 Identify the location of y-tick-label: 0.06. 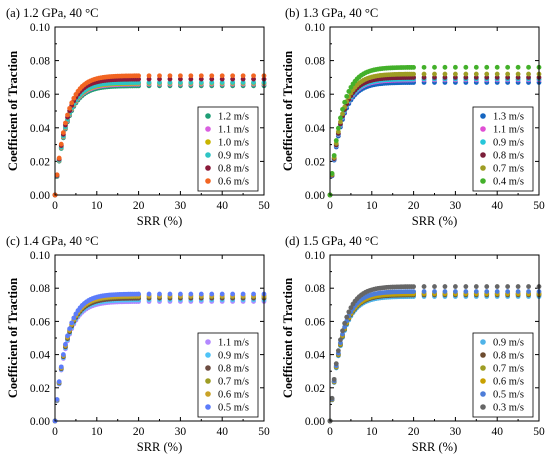
(40, 322).